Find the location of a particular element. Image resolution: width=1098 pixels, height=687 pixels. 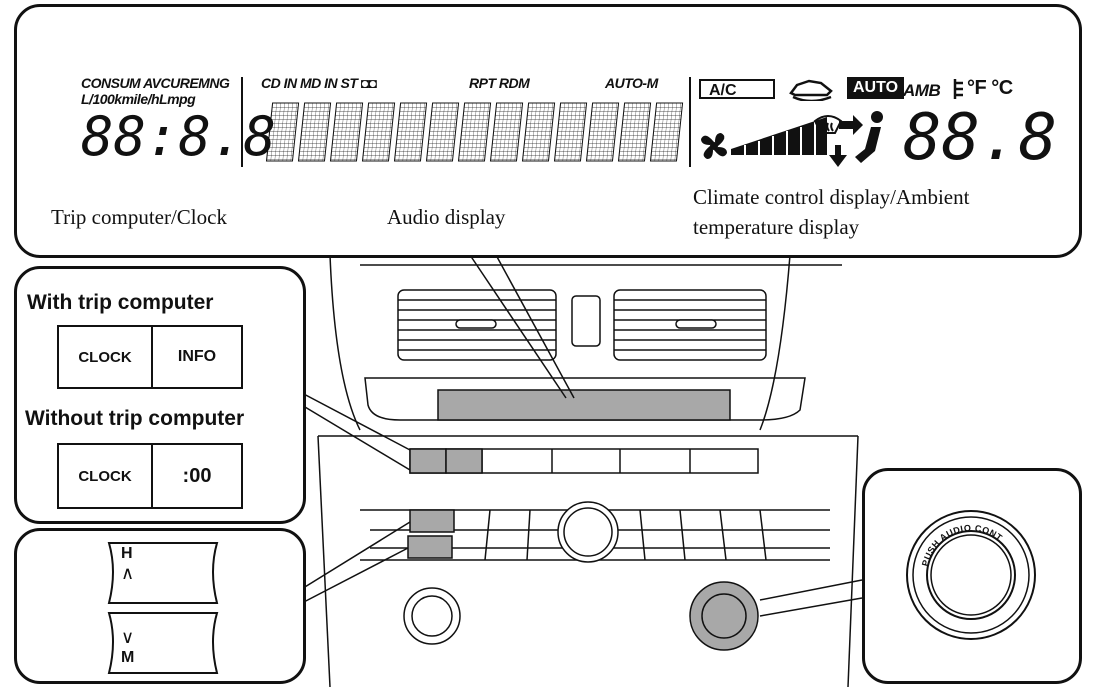

hm-callout-panel: H ∧ ∨ M is located at coordinates (160, 606).